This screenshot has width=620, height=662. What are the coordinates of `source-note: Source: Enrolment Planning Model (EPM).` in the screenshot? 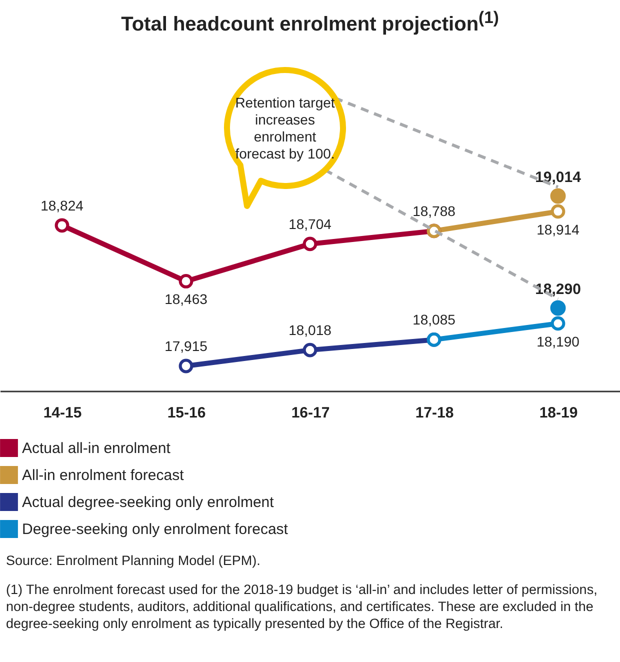 It's located at (134, 560).